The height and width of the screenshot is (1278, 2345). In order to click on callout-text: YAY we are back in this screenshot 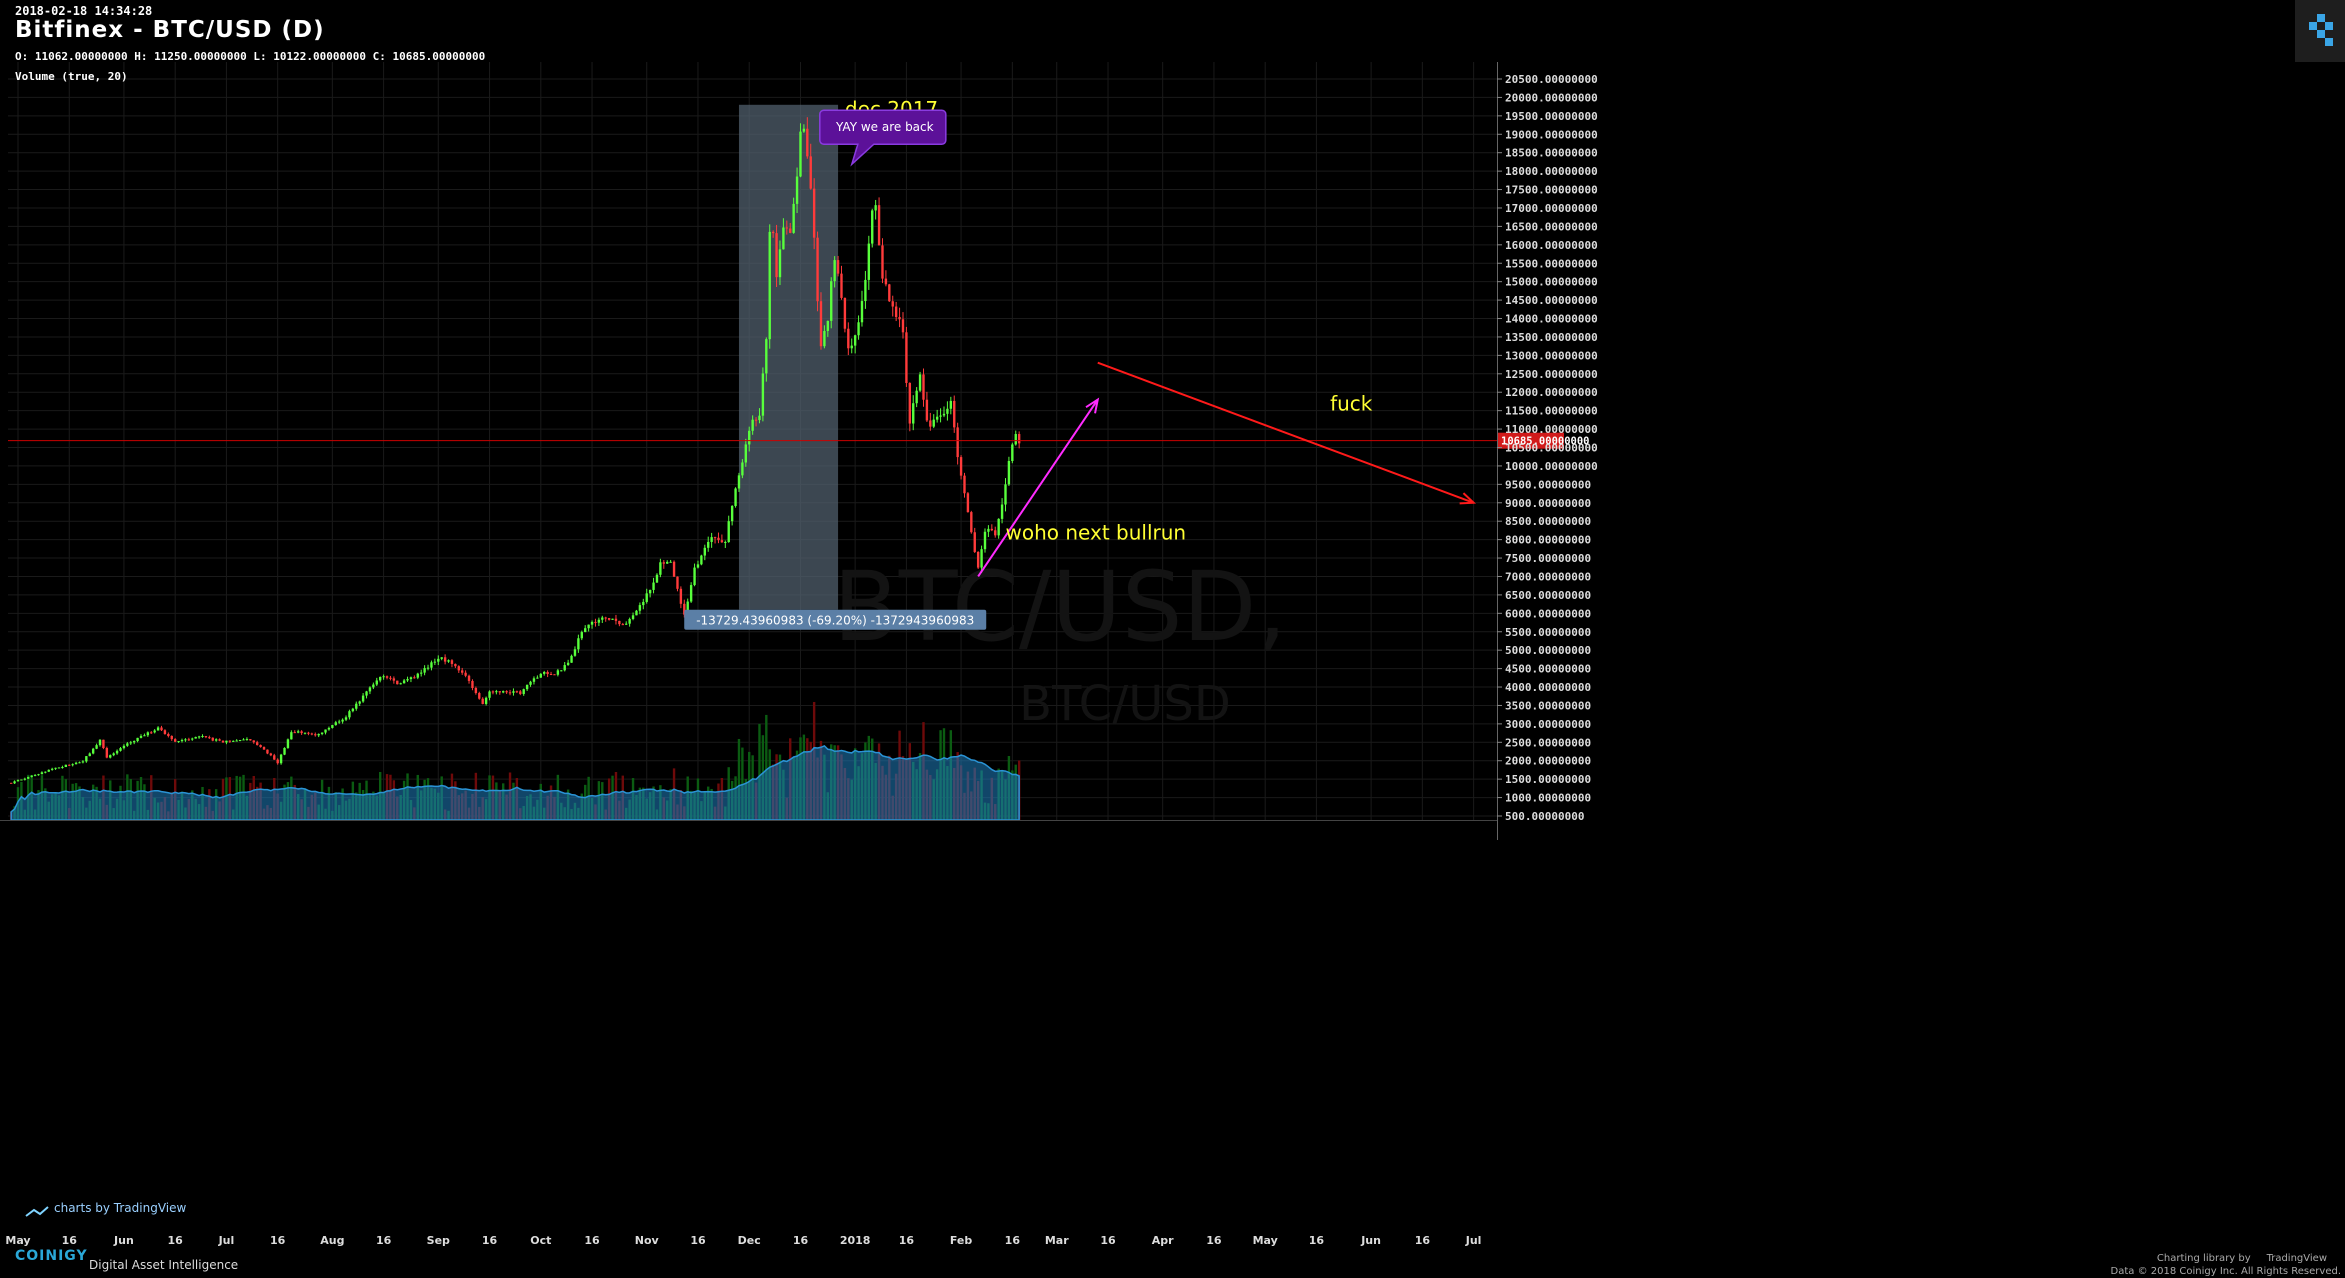, I will do `click(884, 127)`.